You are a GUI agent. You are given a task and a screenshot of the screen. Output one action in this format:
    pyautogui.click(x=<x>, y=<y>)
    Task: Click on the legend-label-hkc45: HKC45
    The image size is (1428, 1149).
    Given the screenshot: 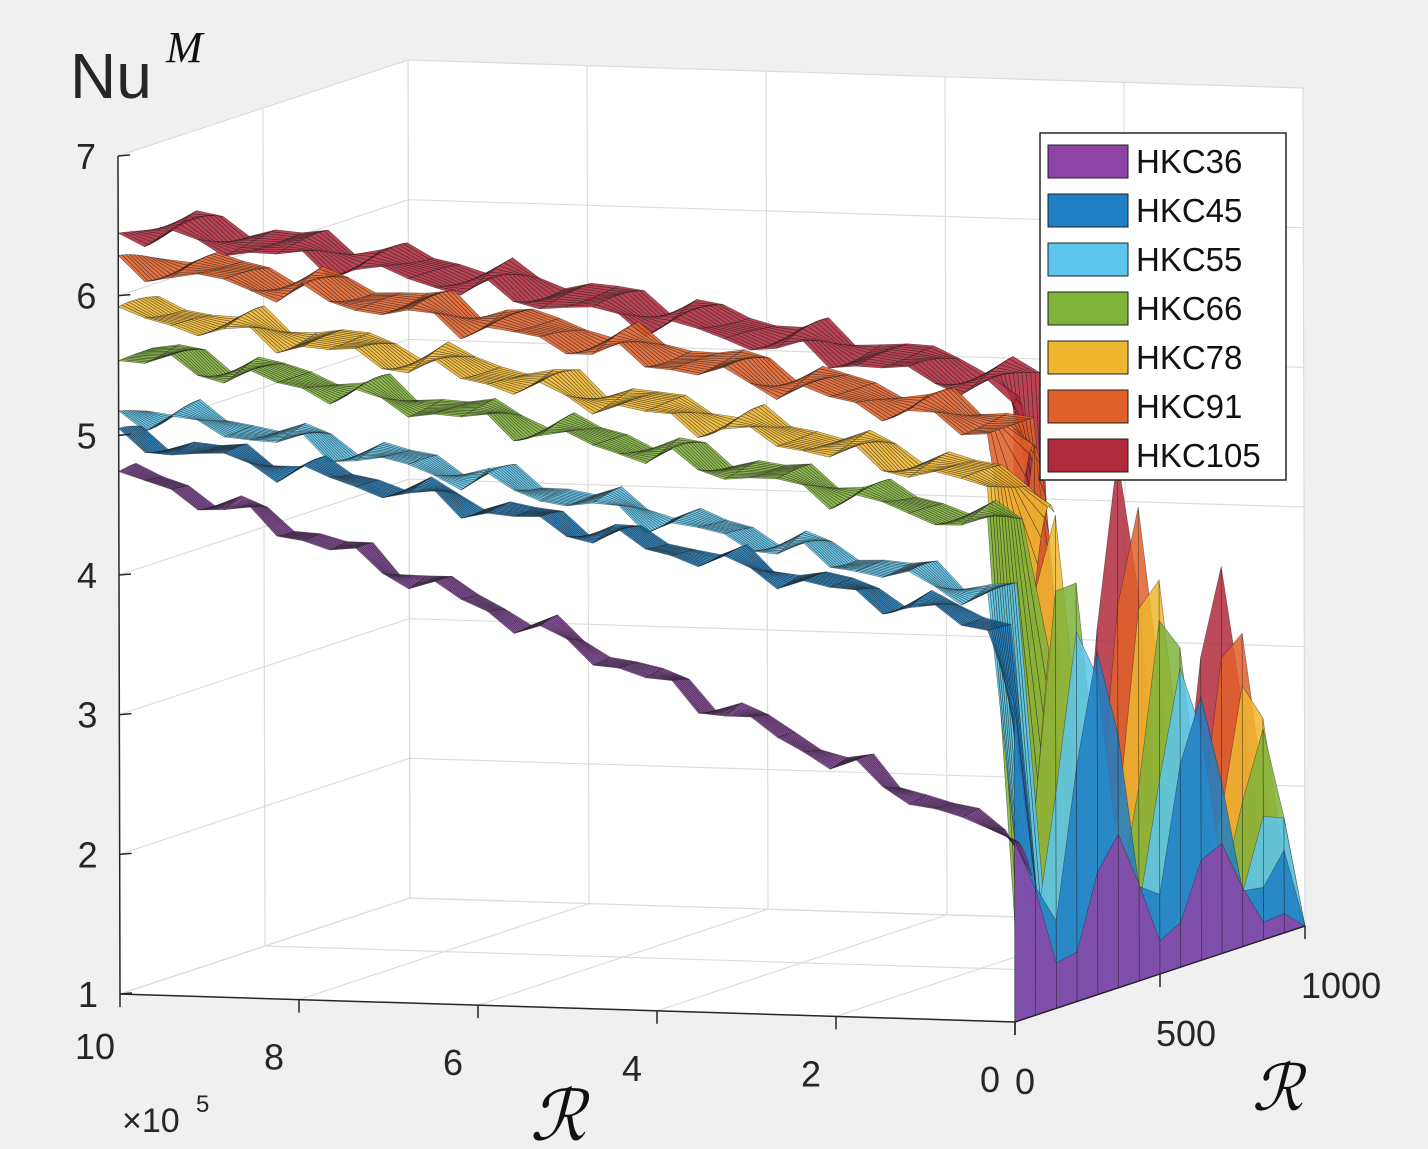 What is the action you would take?
    pyautogui.click(x=1189, y=210)
    